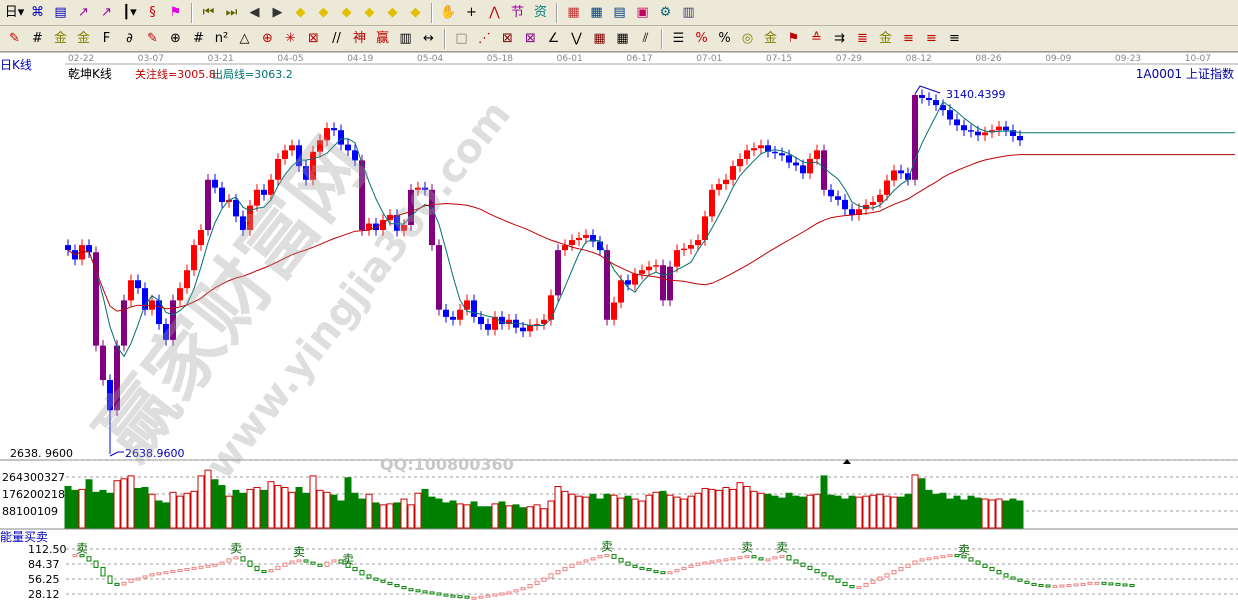 This screenshot has height=609, width=1238. I want to click on gold-bars-icon: ≣, so click(862, 38).